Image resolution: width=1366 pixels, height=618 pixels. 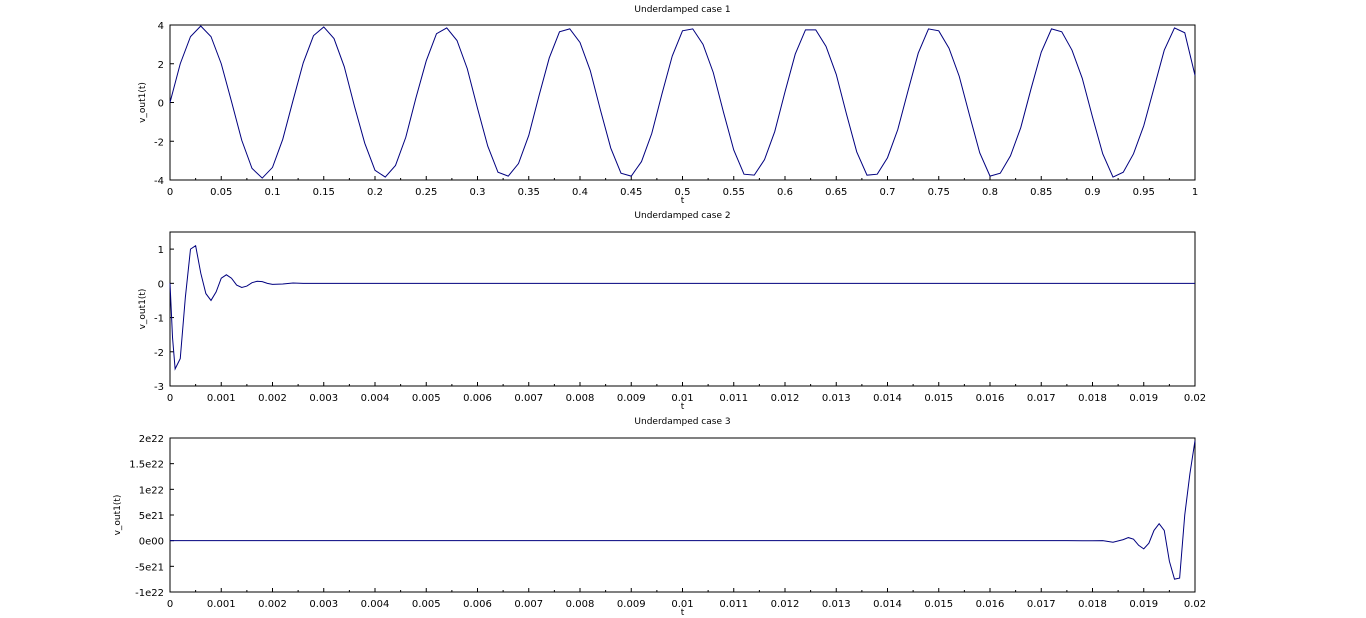 What do you see at coordinates (990, 192) in the screenshot?
I see `x-tick-label: 0.8` at bounding box center [990, 192].